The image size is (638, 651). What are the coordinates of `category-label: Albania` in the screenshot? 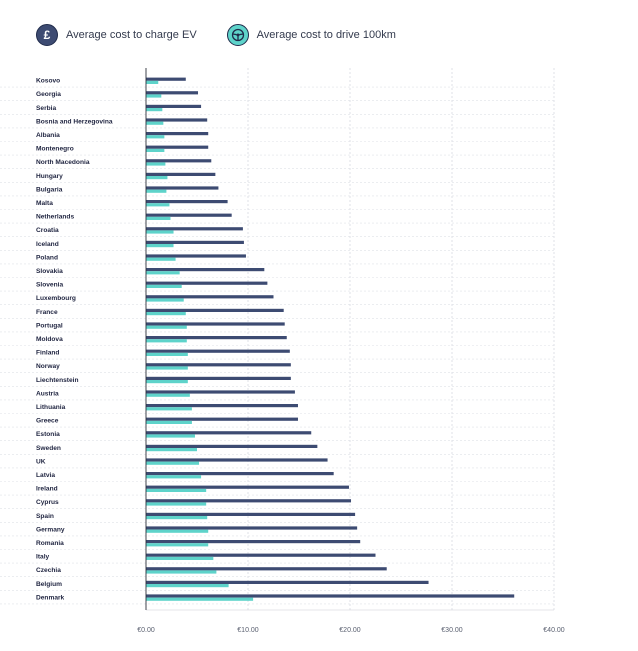 It's located at (48, 135).